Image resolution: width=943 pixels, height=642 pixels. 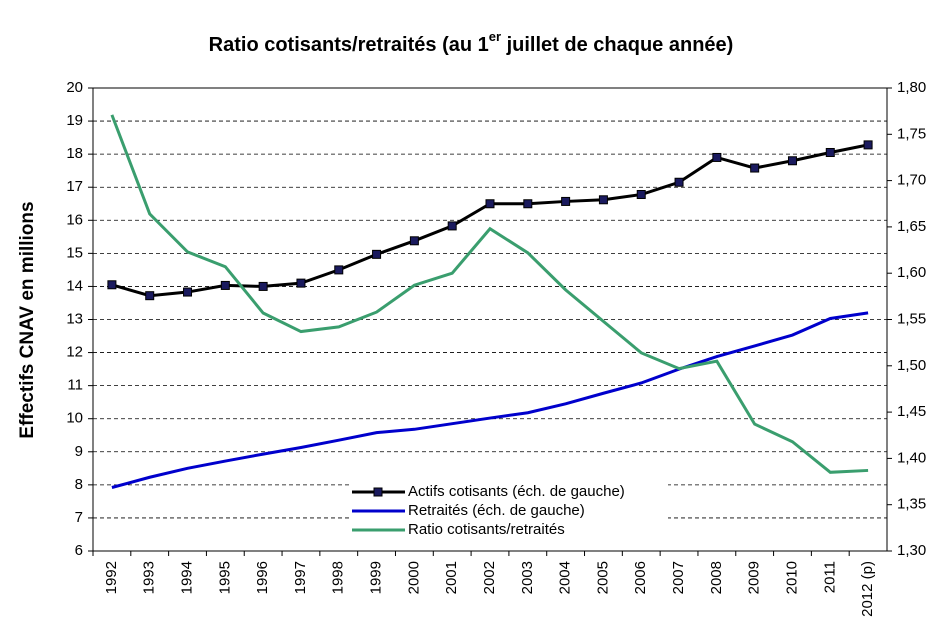 I want to click on y2-tick-label: 1,65, so click(x=911, y=226).